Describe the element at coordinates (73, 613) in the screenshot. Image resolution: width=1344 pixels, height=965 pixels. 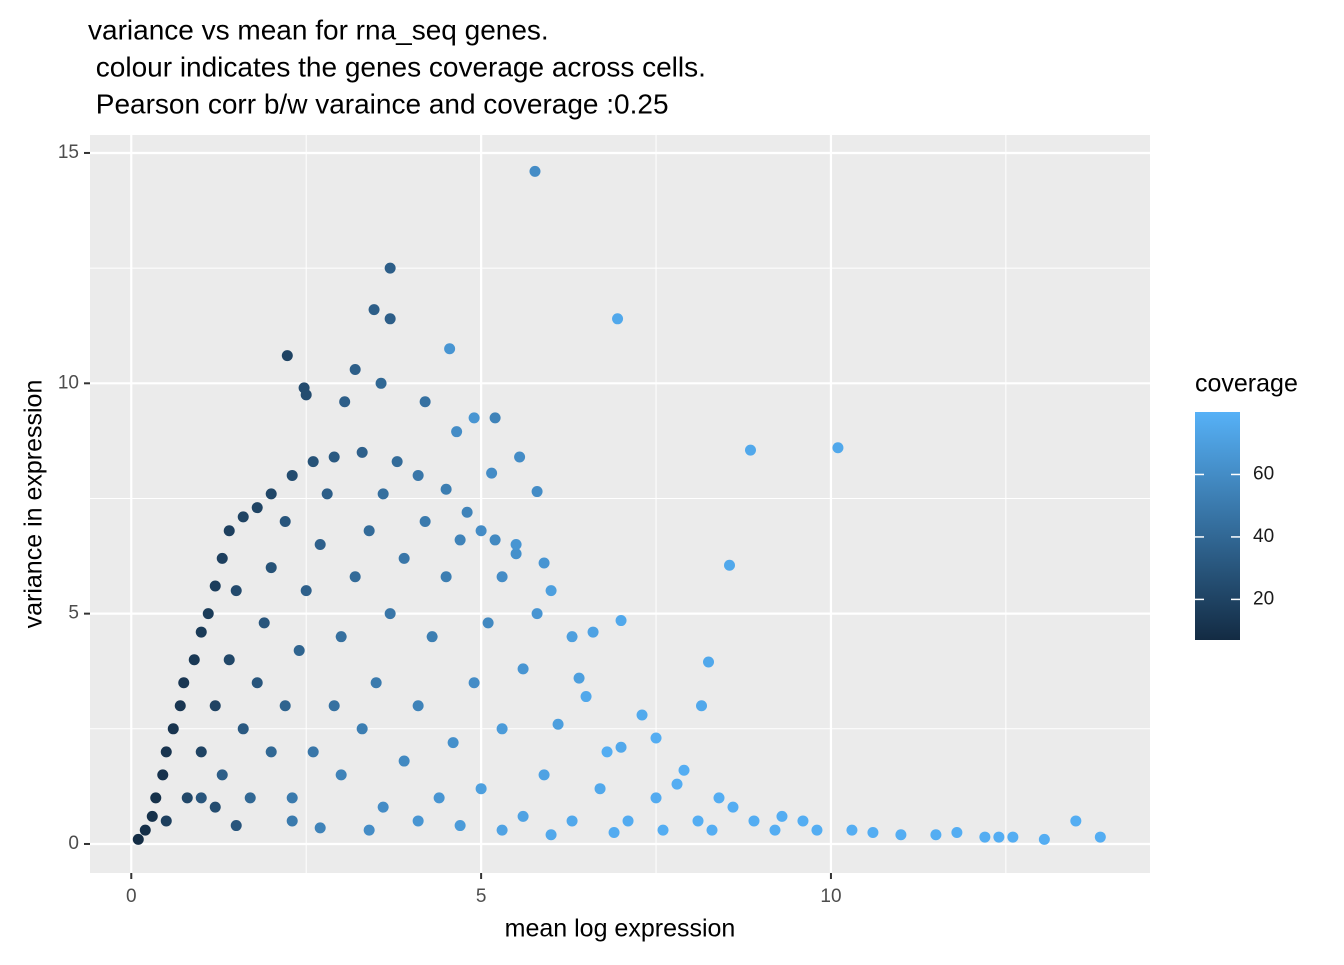
I see `y-tick-label: 5` at that location.